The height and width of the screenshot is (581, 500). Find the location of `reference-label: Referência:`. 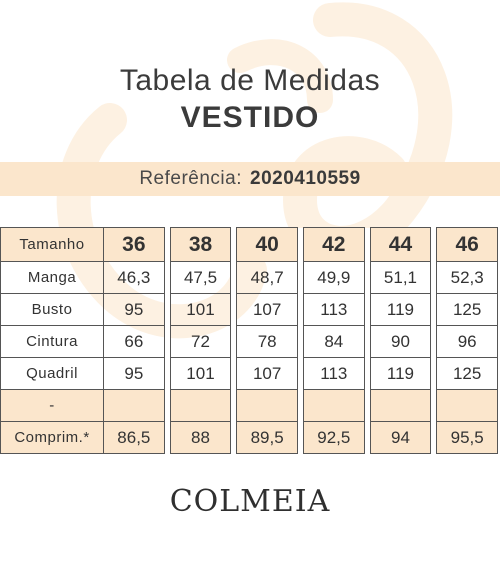

reference-label: Referência: is located at coordinates (190, 178).